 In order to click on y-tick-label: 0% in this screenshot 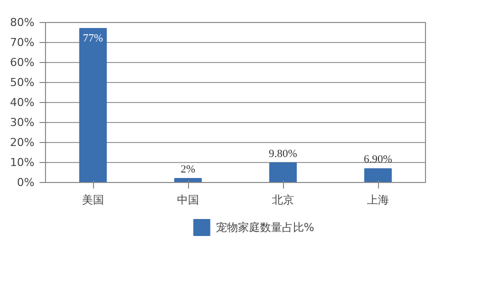, I will do `click(25, 182)`.